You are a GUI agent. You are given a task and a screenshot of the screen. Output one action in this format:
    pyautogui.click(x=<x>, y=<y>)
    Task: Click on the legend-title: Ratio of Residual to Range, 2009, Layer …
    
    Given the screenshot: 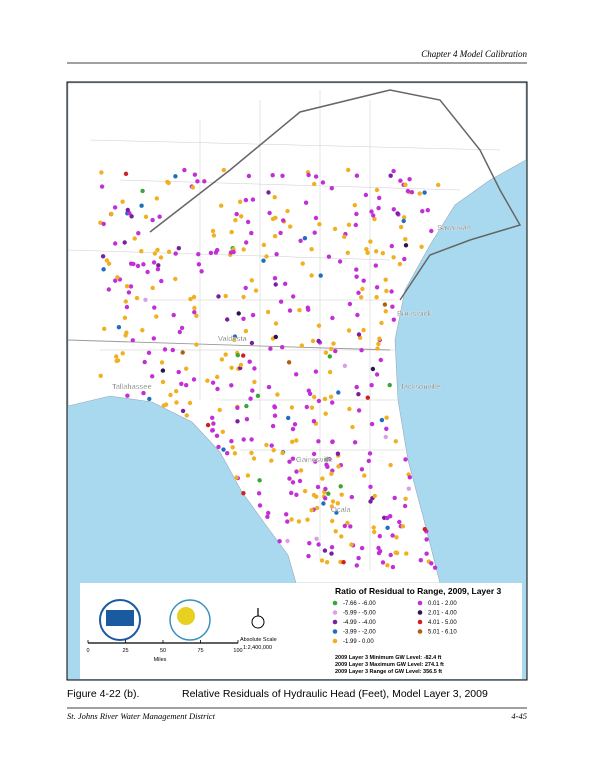 What is the action you would take?
    pyautogui.click(x=418, y=591)
    